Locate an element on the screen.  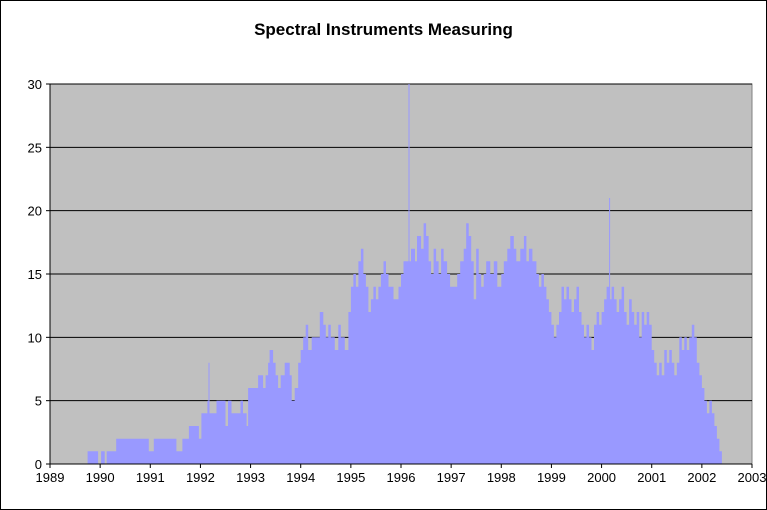
x-tick-label: 1998 is located at coordinates (501, 477).